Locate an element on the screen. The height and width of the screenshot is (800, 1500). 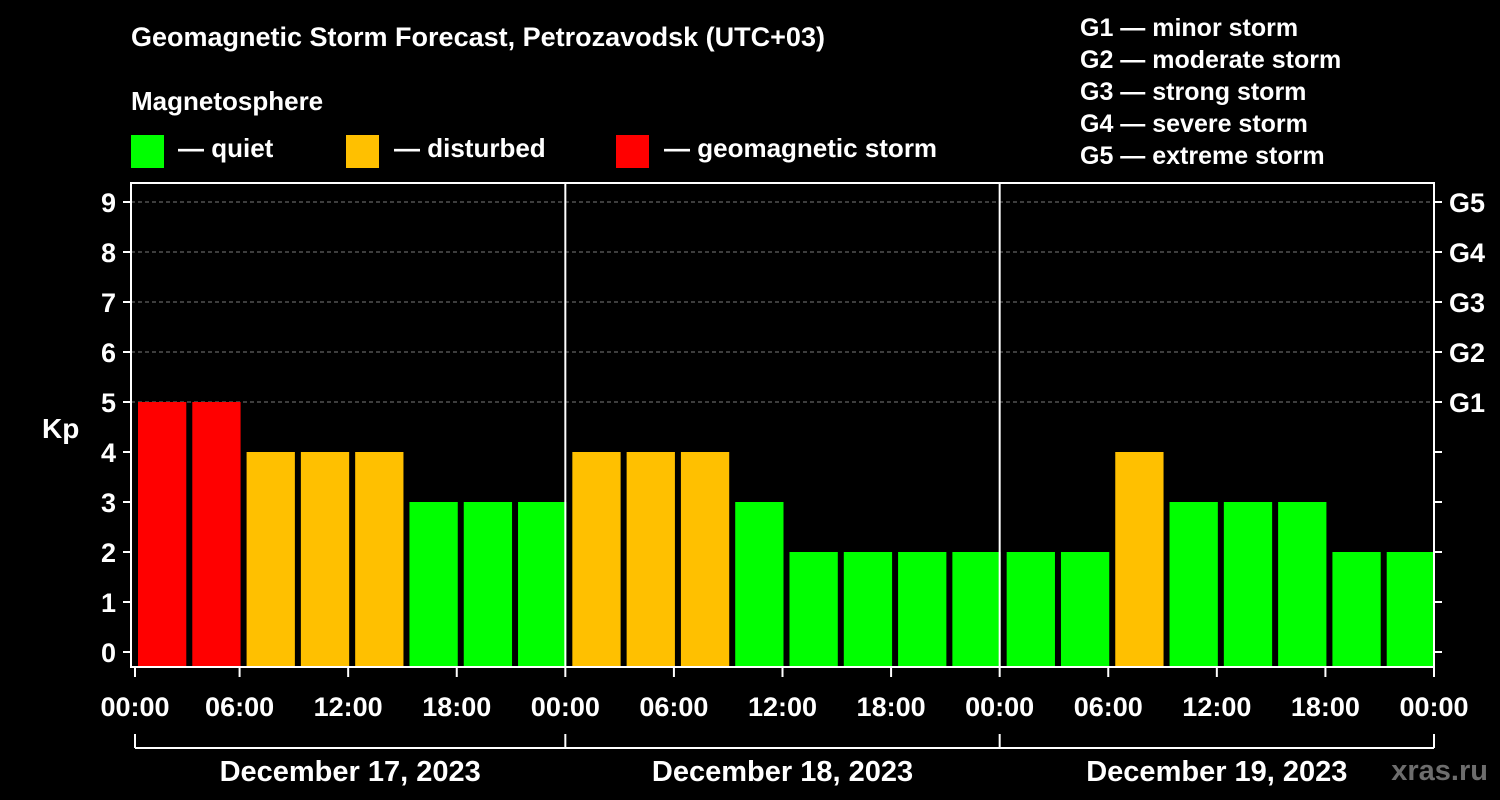
g-scale-item: G4 — severe storm is located at coordinates (1194, 124).